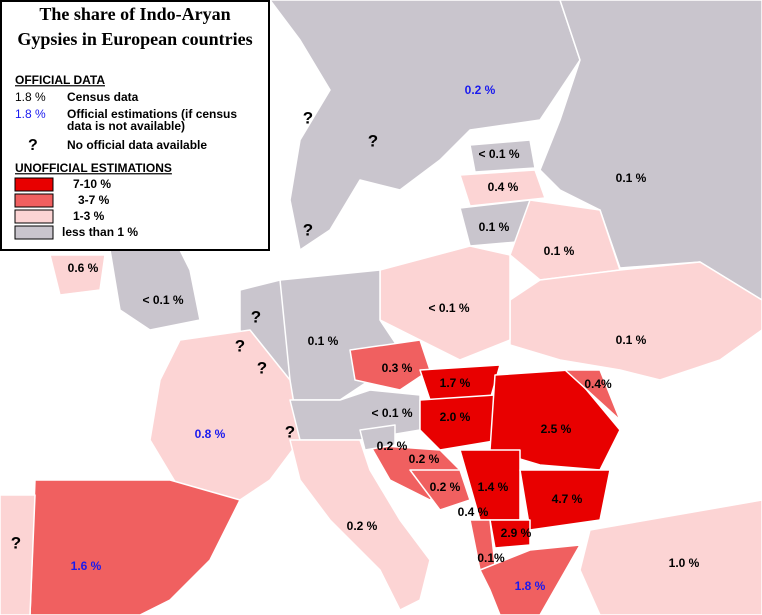 Image resolution: width=762 pixels, height=615 pixels. I want to click on region-label: 1.8 %, so click(530, 586).